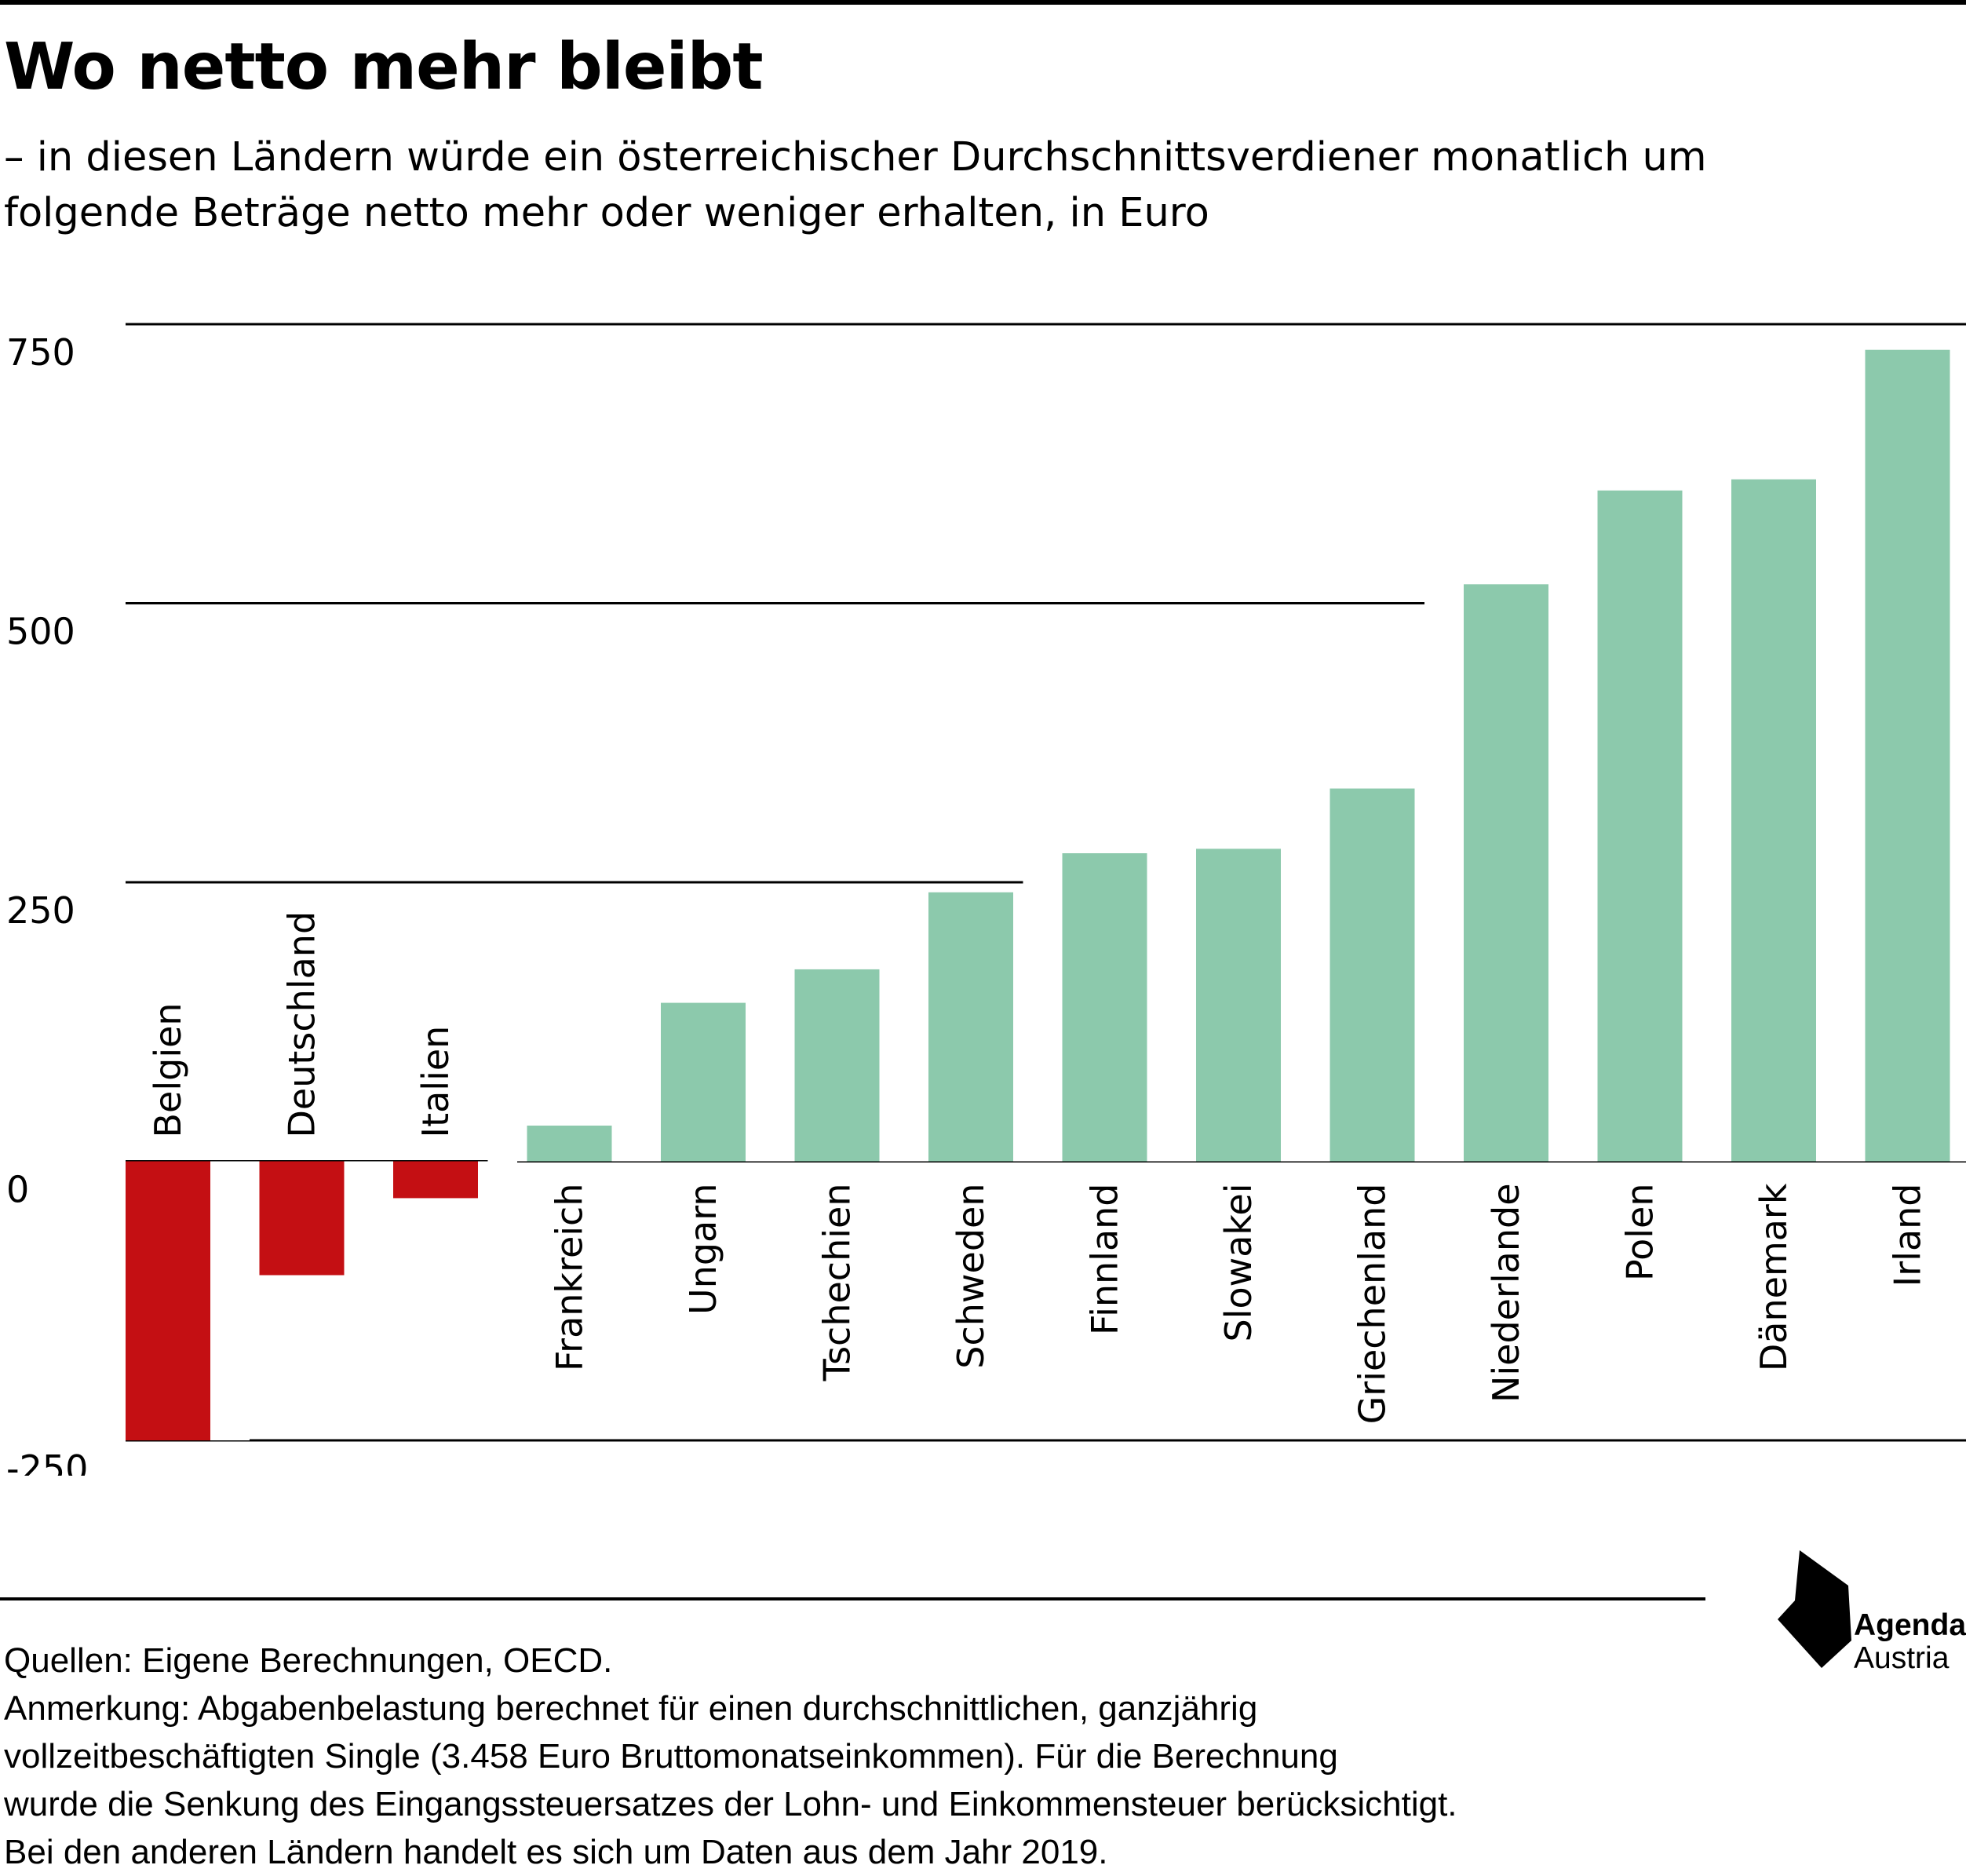 This screenshot has width=1966, height=1876. I want to click on y-tick-label: 0, so click(17, 1190).